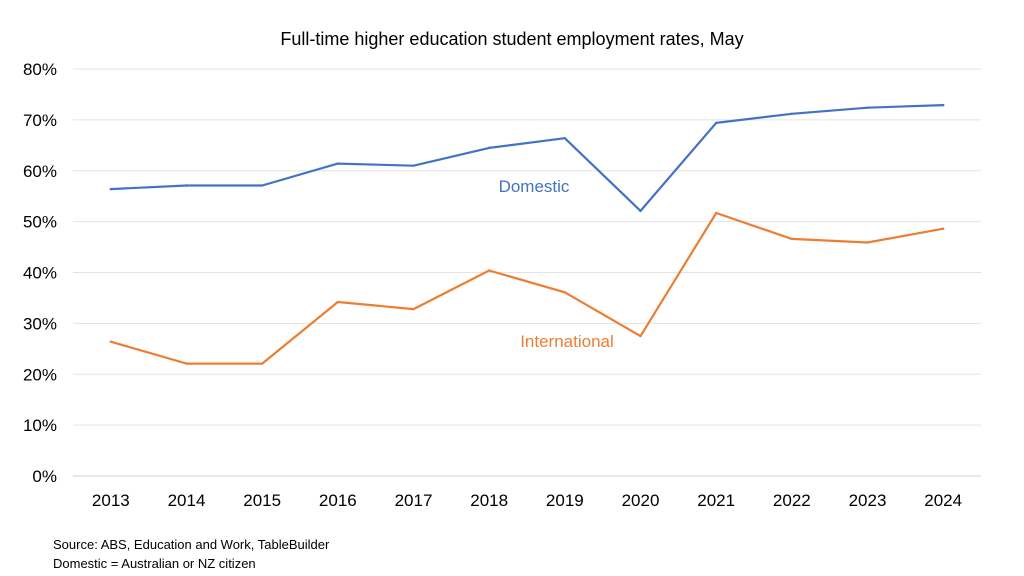 Image resolution: width=1024 pixels, height=576 pixels. Describe the element at coordinates (111, 500) in the screenshot. I see `x-tick-label: 2013` at that location.